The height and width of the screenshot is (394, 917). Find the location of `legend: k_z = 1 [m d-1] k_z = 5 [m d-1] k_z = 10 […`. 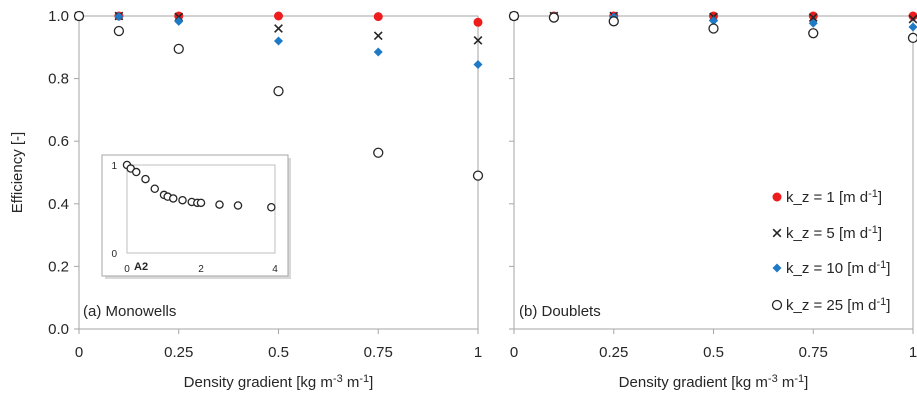

legend: k_z = 1 [m d-1] k_z = 5 [m d-1] k_z = 10 [… is located at coordinates (830, 251).